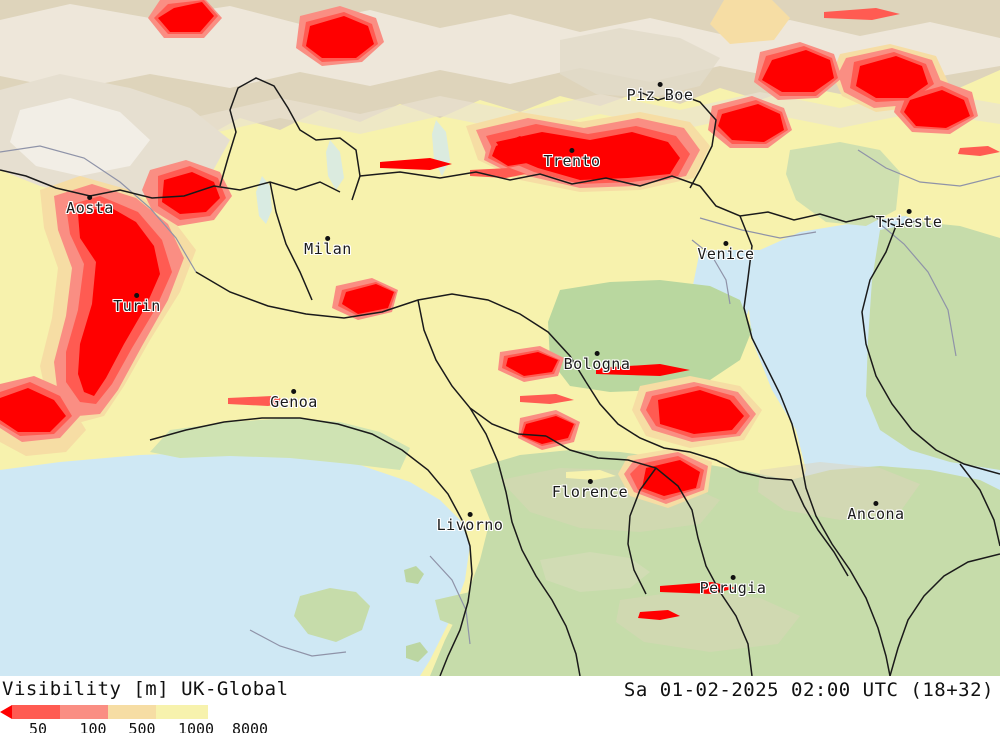  What do you see at coordinates (250, 726) in the screenshot?
I see `tick-8000: 8000` at bounding box center [250, 726].